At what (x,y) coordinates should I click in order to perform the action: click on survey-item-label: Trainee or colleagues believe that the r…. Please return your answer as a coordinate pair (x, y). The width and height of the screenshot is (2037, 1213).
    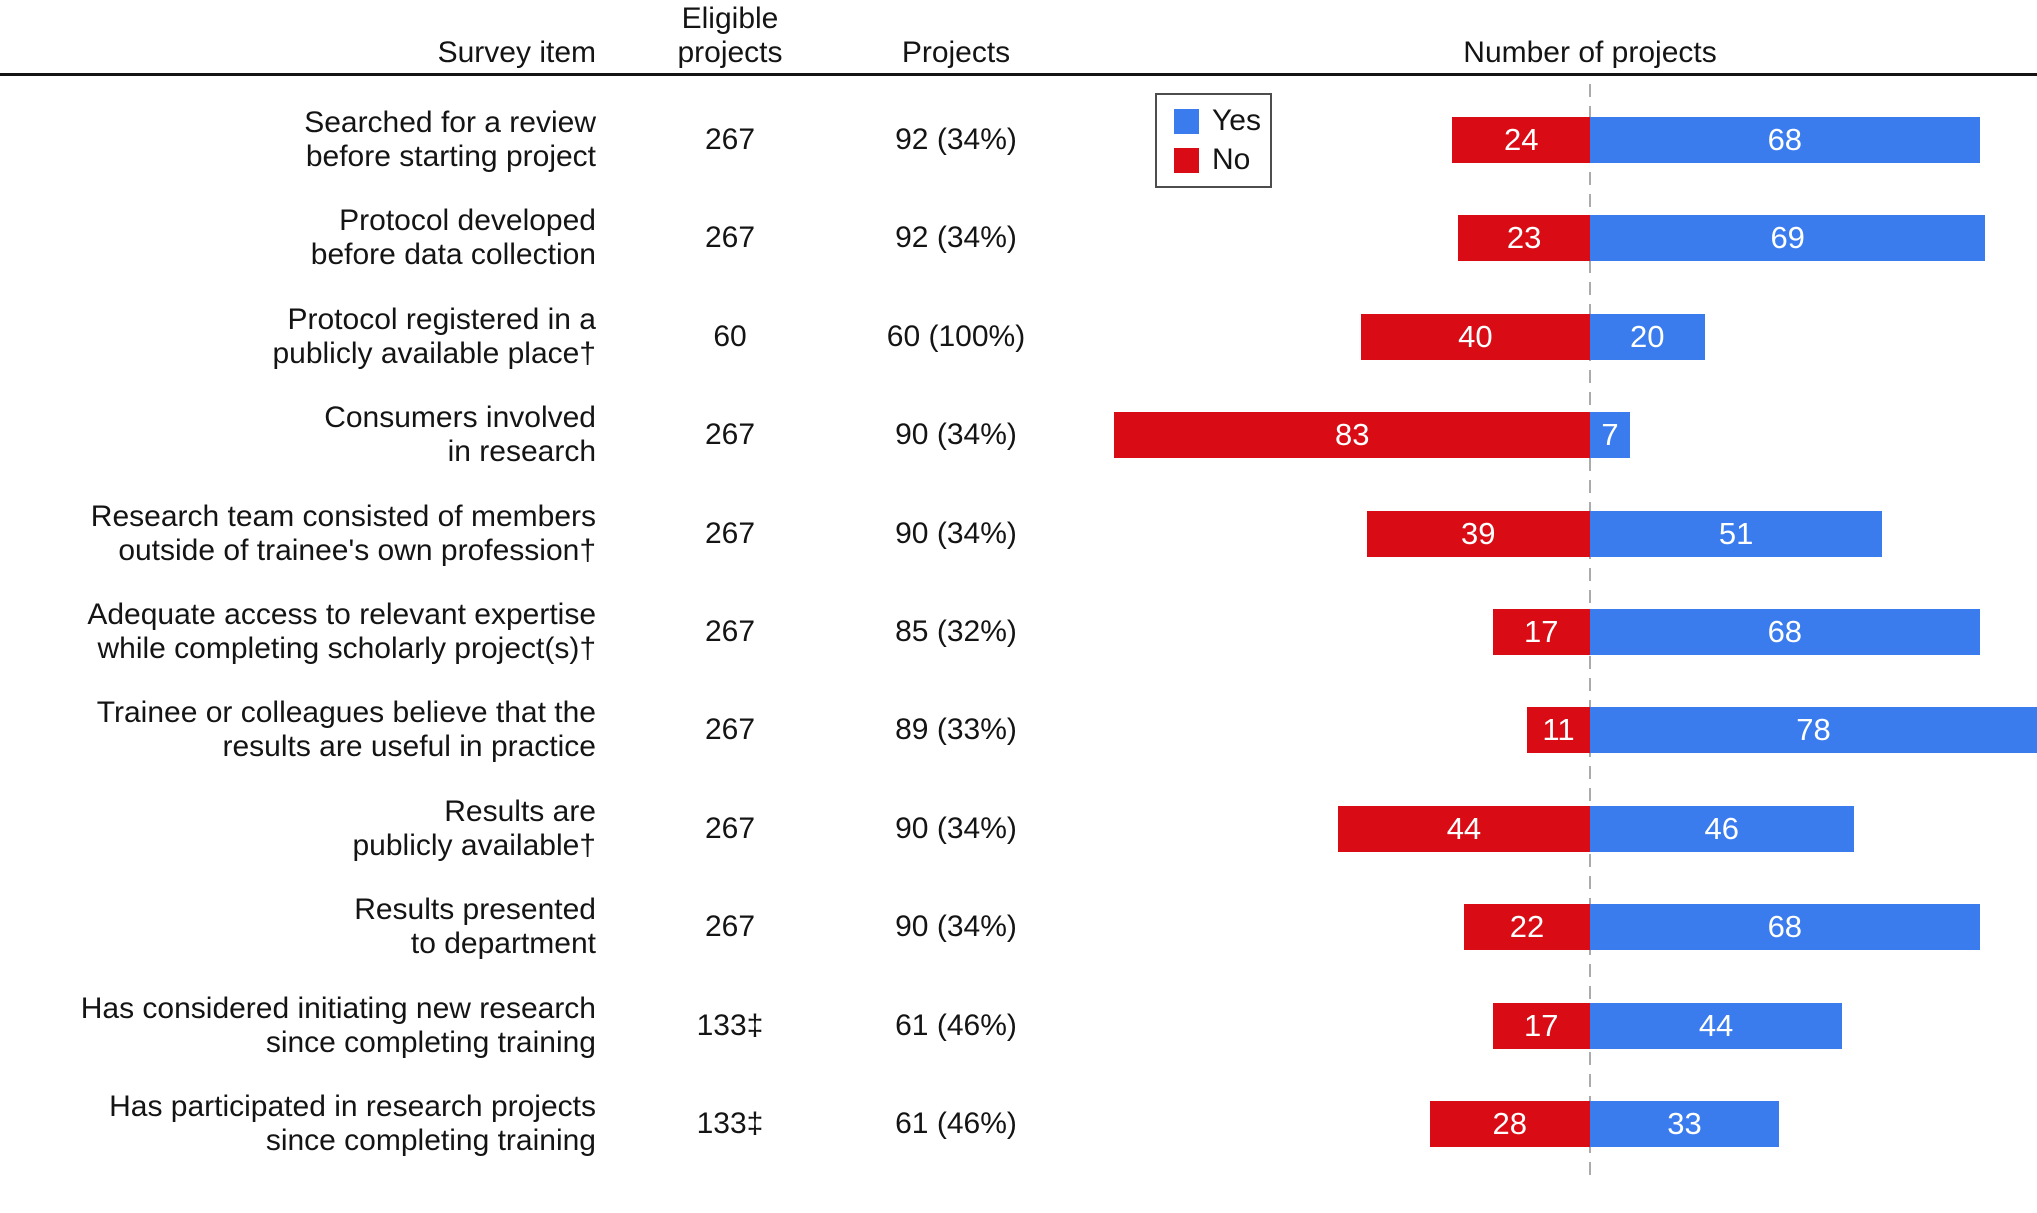
    Looking at the image, I should click on (346, 730).